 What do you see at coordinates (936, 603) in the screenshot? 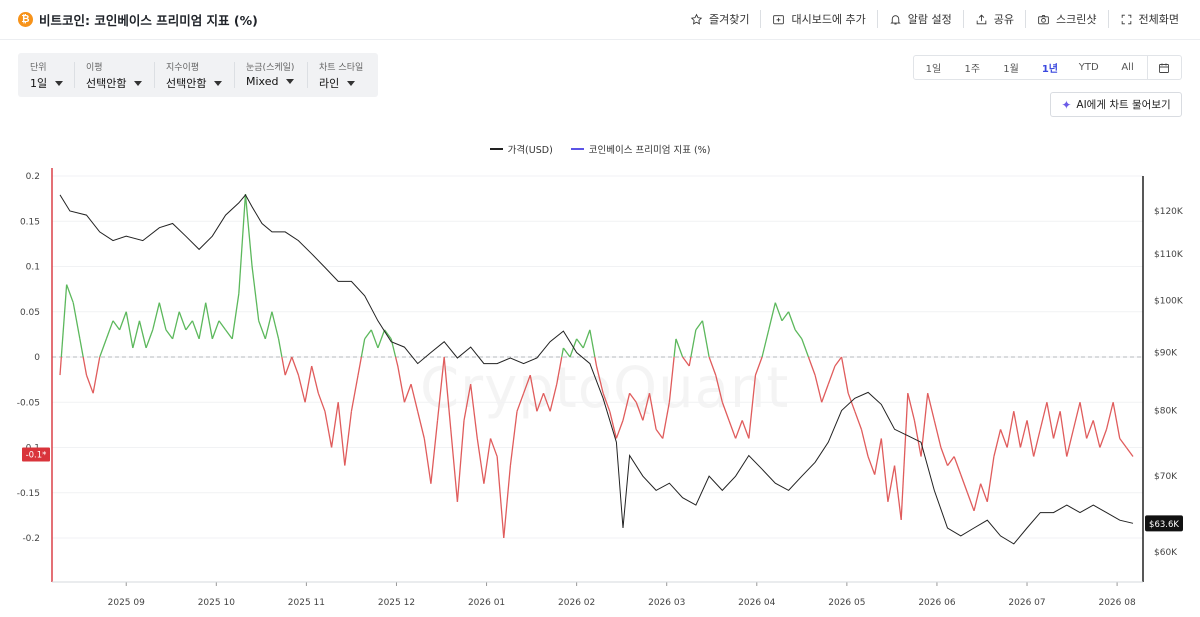
I see `x-tick-label: 2026 06` at bounding box center [936, 603].